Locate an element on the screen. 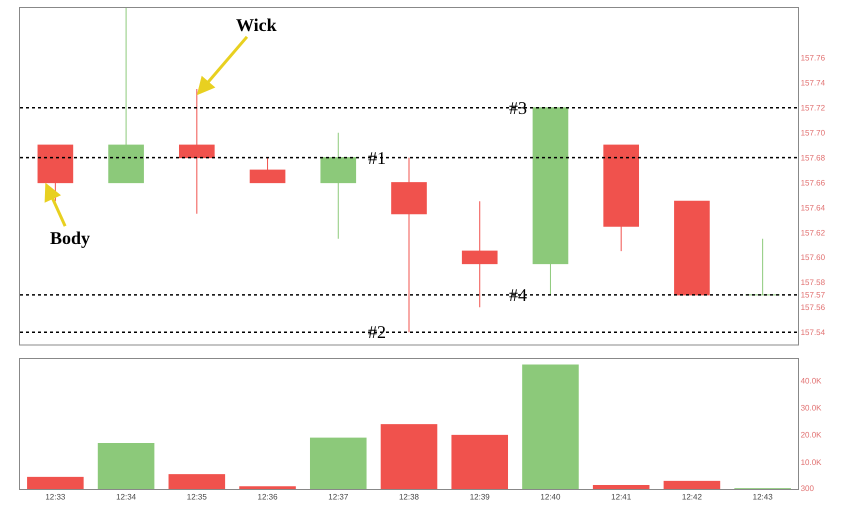 The height and width of the screenshot is (511, 858). y-tick-label: 20.0K is located at coordinates (811, 435).